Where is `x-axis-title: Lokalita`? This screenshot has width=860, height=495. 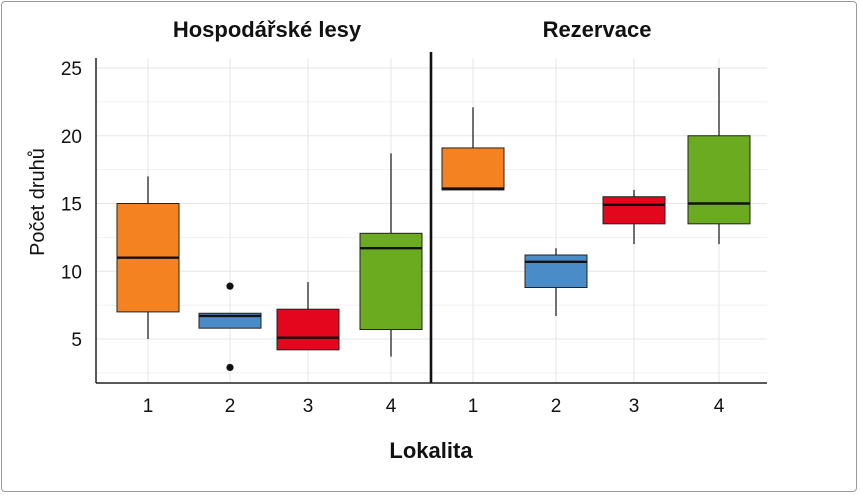
x-axis-title: Lokalita is located at coordinates (431, 450).